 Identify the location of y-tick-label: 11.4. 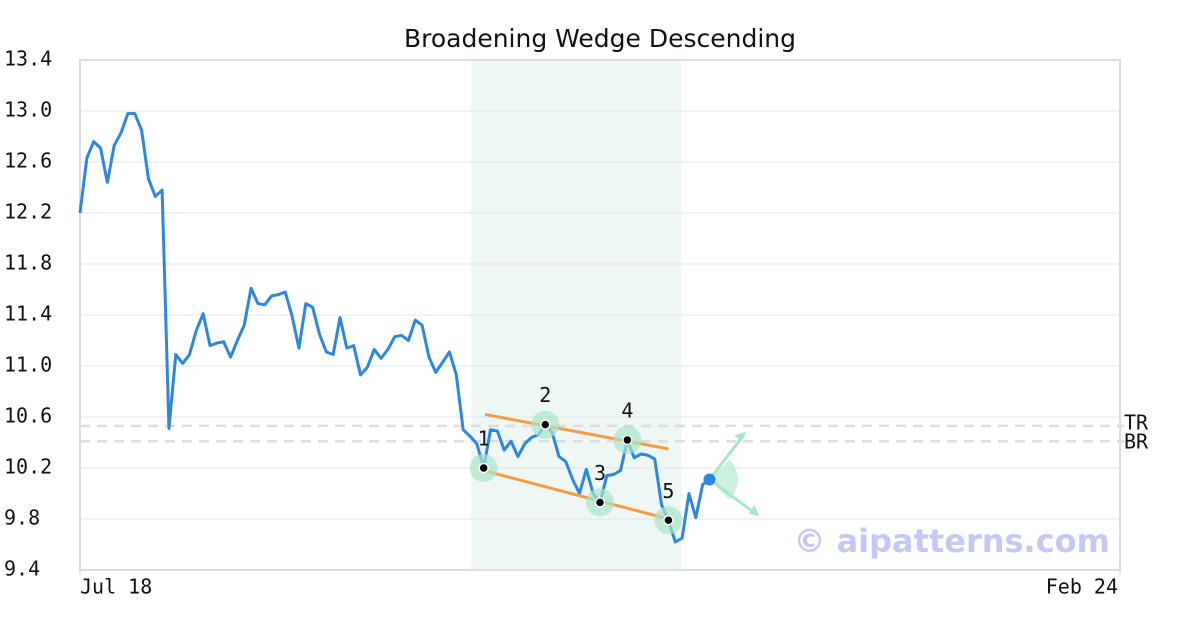
(28, 314).